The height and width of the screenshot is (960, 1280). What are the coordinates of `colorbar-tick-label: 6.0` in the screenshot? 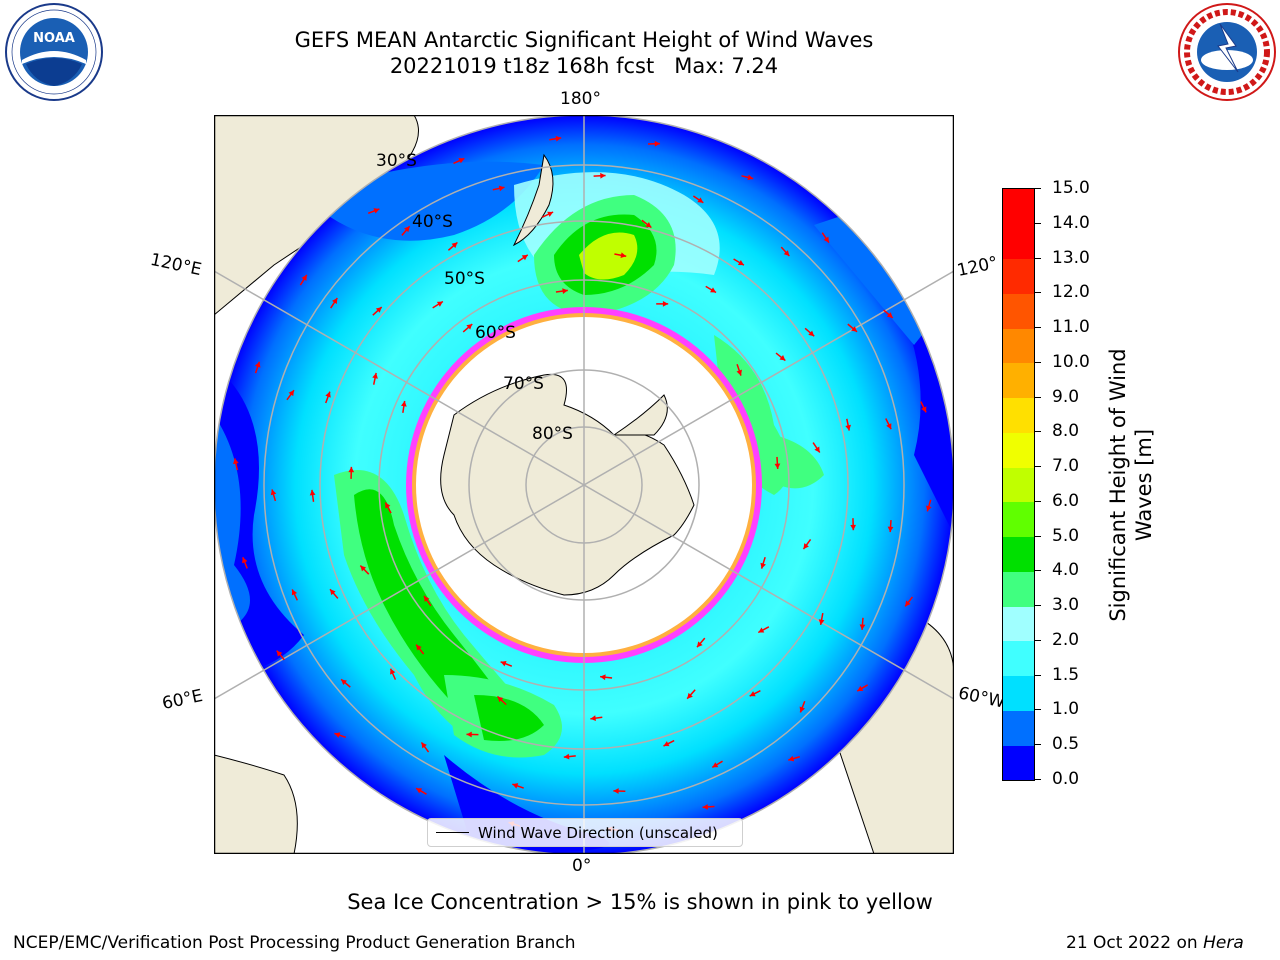 It's located at (1066, 500).